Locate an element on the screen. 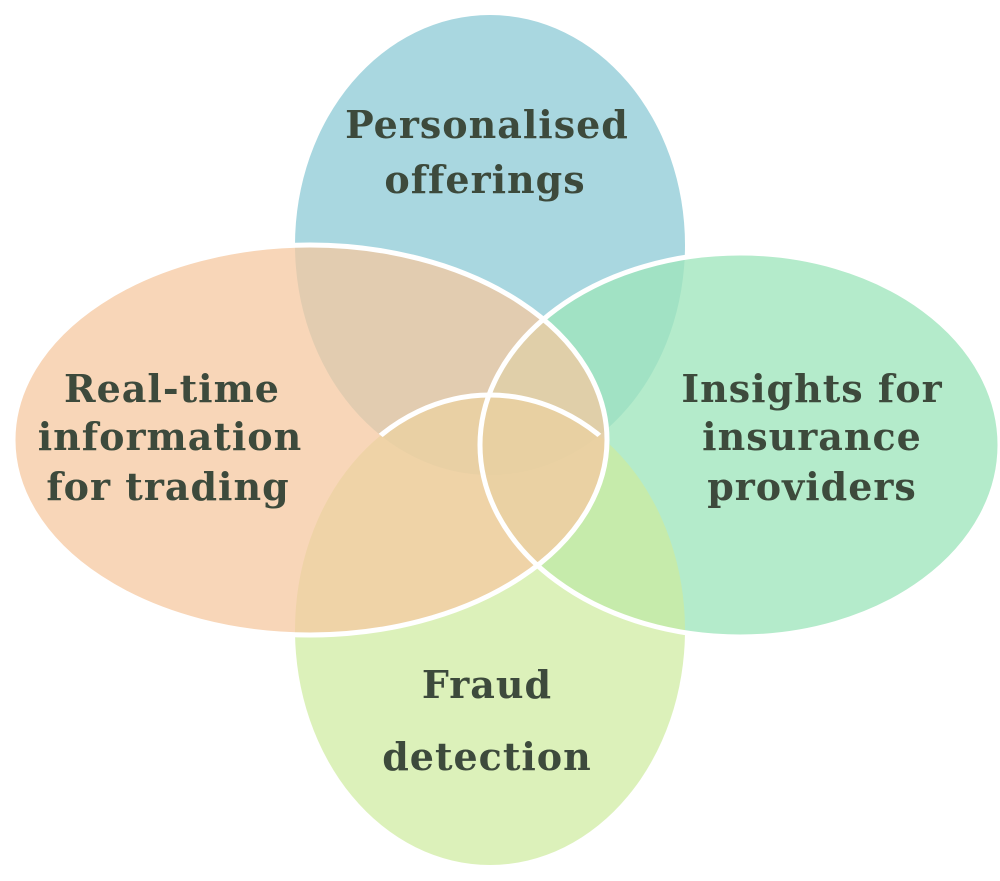 The height and width of the screenshot is (881, 1000). label-insights-line3: providers is located at coordinates (812, 486).